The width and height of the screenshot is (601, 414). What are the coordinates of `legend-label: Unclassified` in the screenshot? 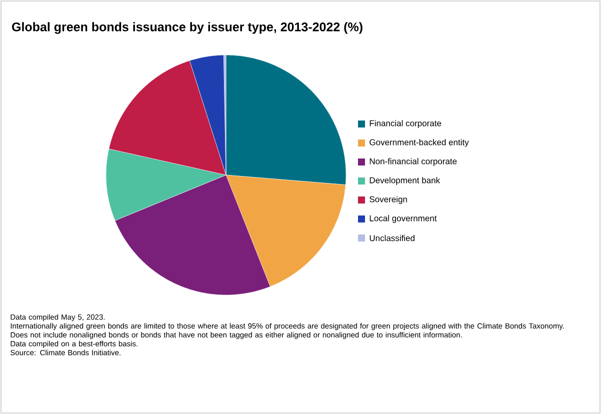 It's located at (392, 238).